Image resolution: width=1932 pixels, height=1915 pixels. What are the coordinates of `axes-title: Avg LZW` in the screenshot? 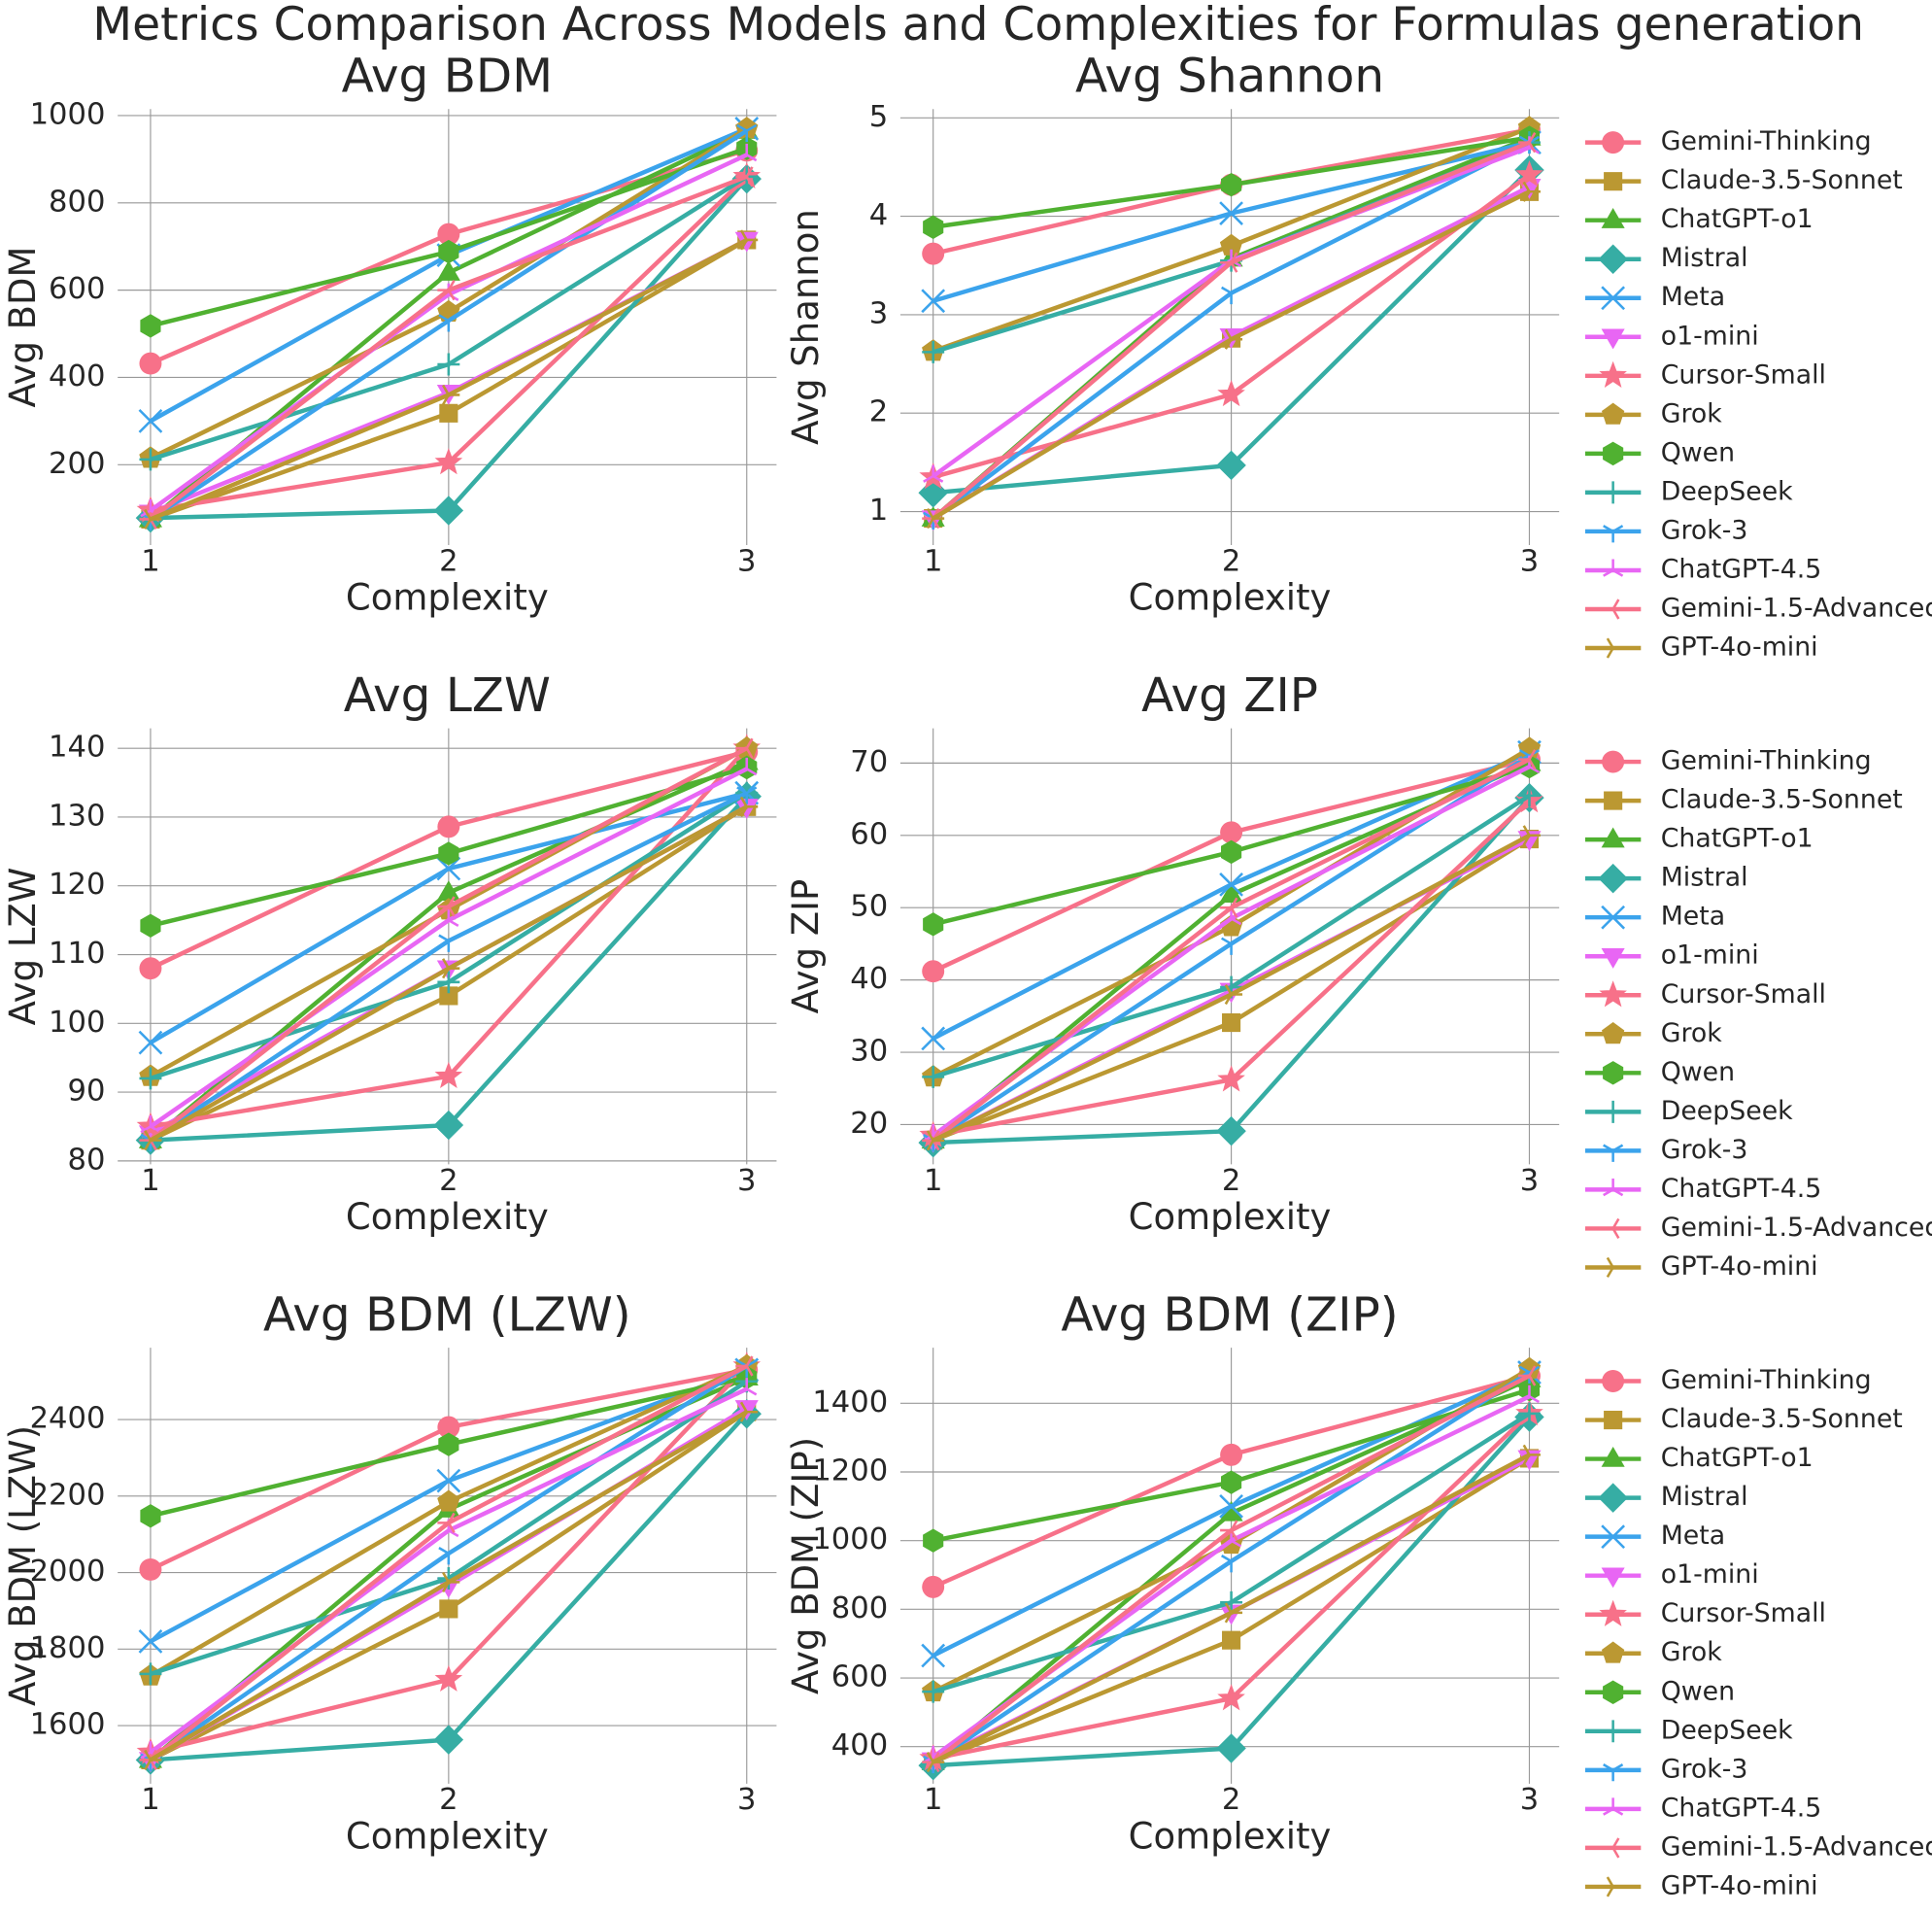 It's located at (447, 695).